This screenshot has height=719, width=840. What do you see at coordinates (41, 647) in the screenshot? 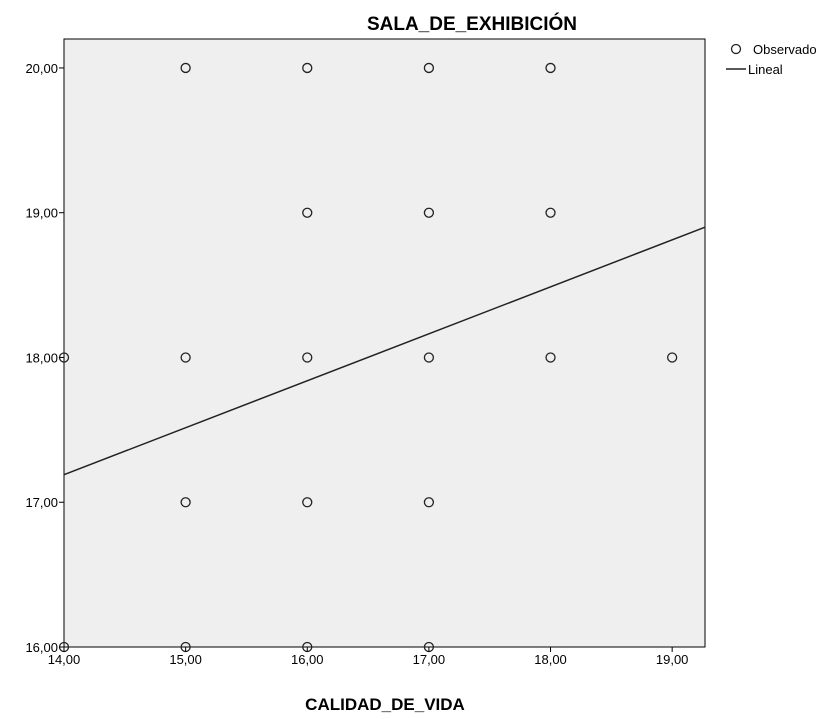
I see `y-tick-label: 16,00` at bounding box center [41, 647].